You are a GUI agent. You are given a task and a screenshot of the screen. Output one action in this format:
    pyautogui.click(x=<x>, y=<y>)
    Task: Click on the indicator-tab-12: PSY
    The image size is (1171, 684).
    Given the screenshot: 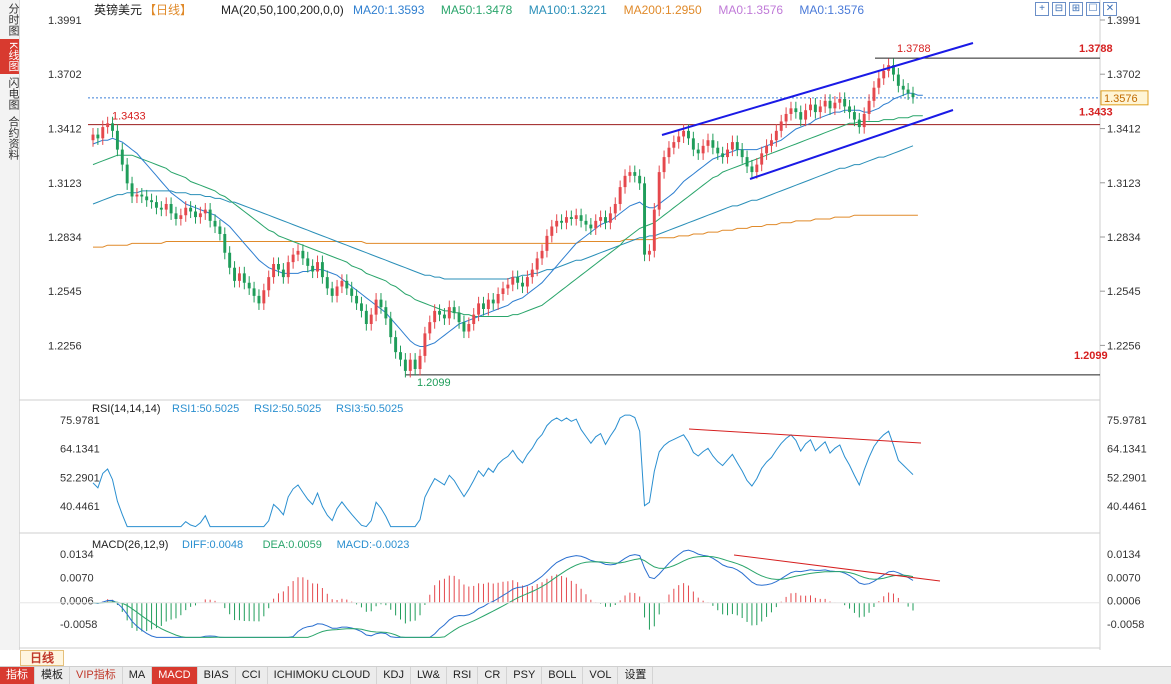 What is the action you would take?
    pyautogui.click(x=525, y=675)
    